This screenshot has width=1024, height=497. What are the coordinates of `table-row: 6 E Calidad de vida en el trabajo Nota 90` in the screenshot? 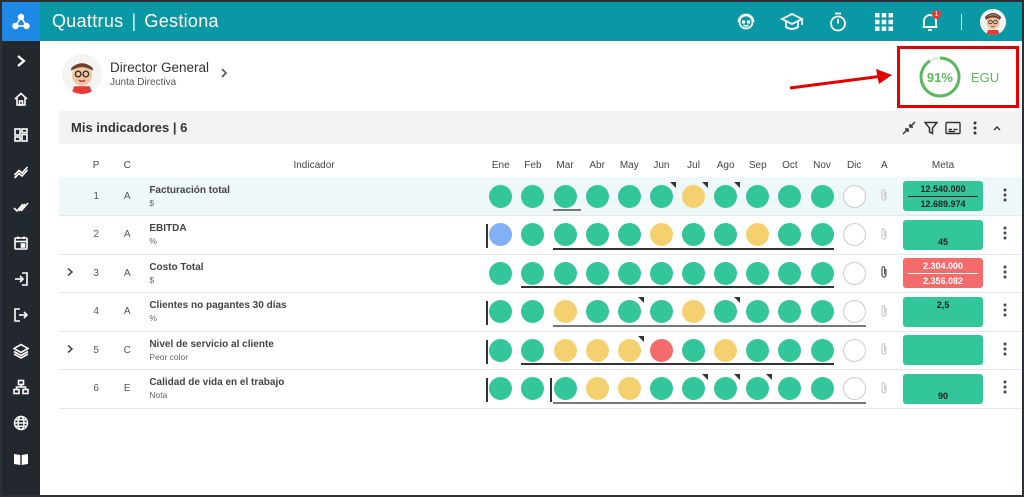 It's located at (540, 389).